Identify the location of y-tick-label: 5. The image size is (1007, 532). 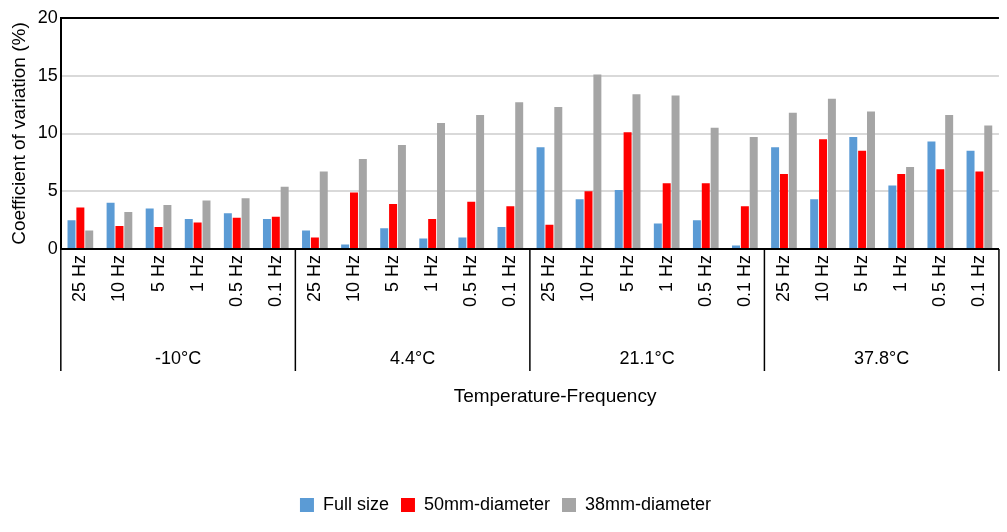
(52, 190).